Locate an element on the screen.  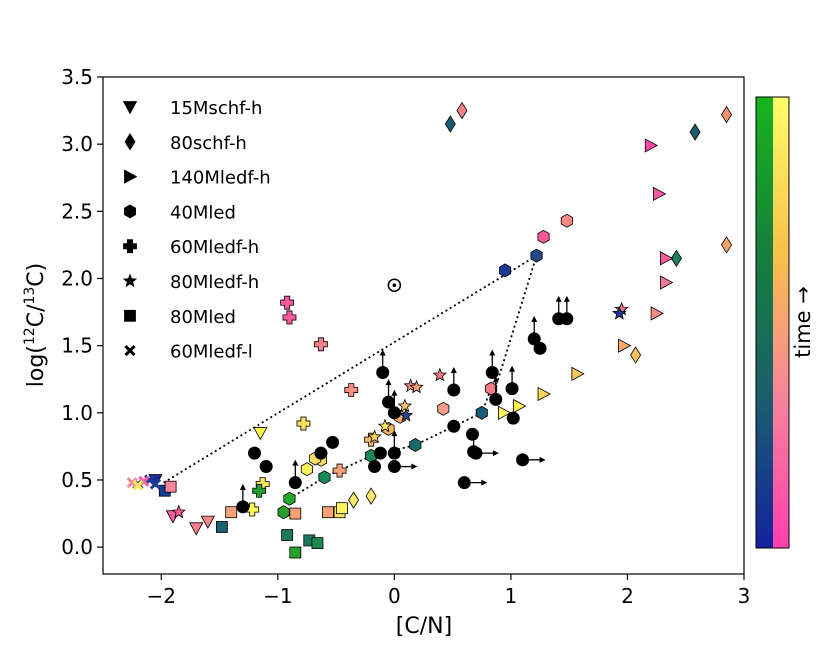
legend-item: 140Mledf-h is located at coordinates (197, 178).